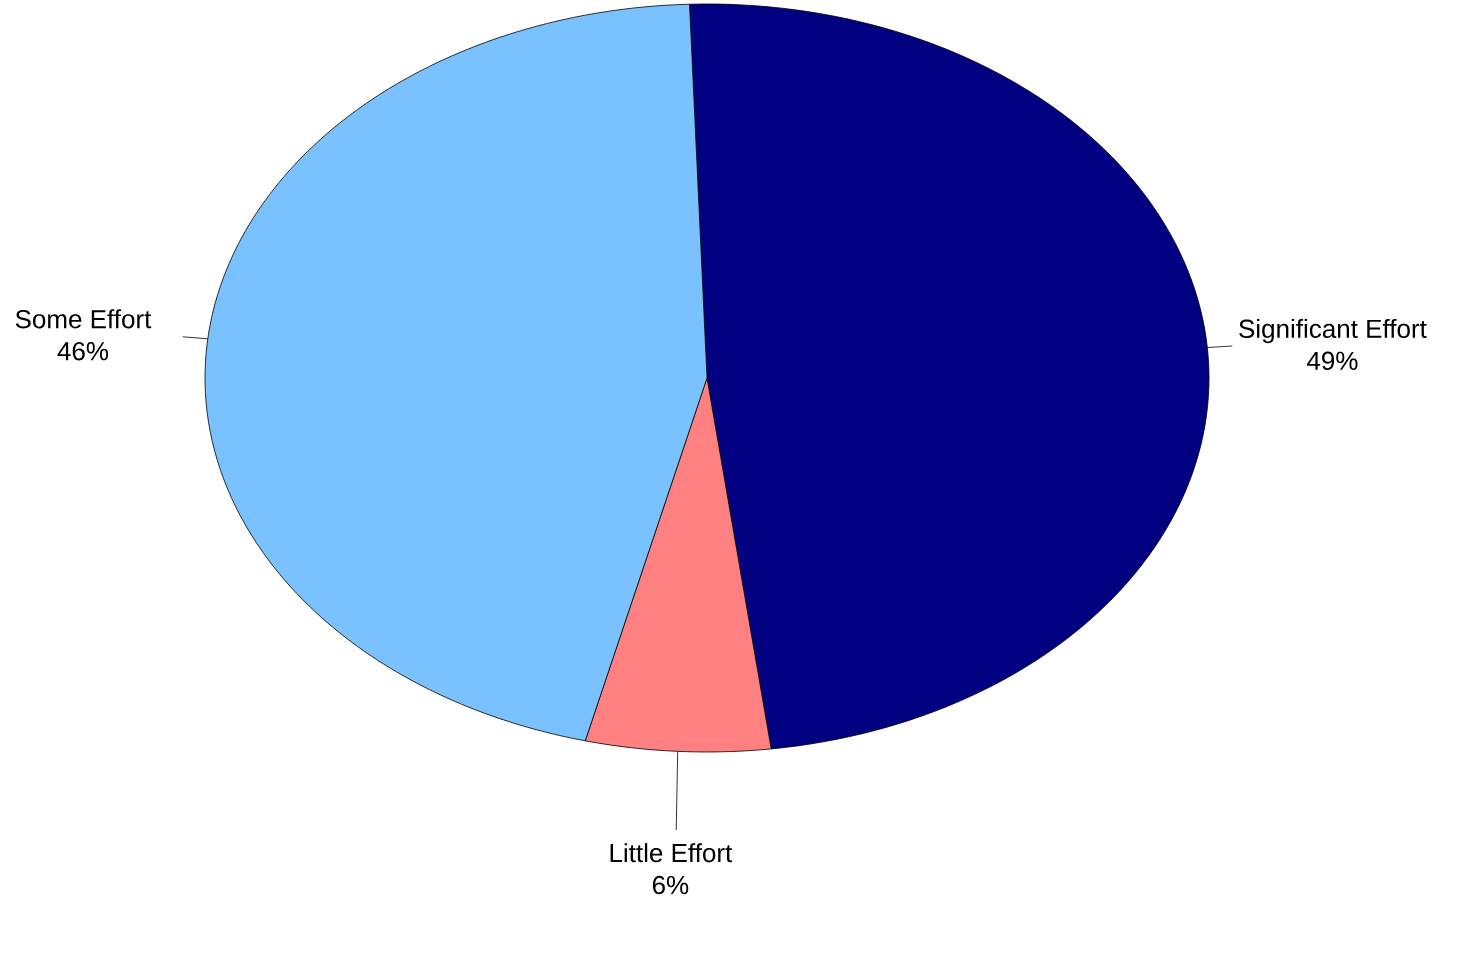 Image resolution: width=1474 pixels, height=960 pixels. I want to click on slice-label: Little Effort, so click(671, 853).